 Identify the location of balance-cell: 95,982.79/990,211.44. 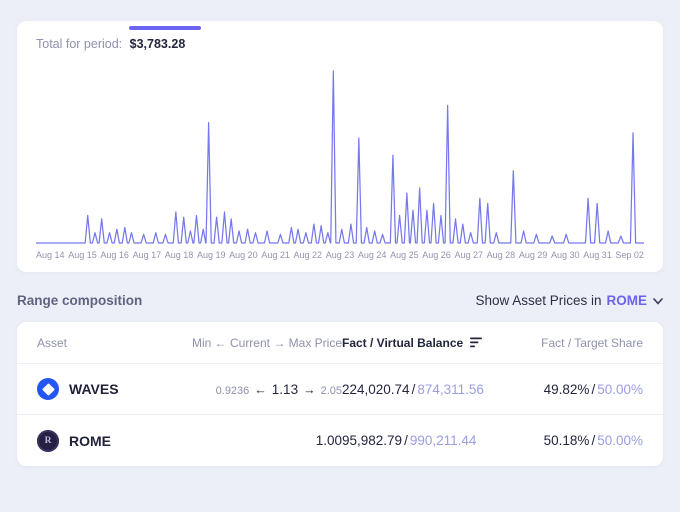
(416, 440).